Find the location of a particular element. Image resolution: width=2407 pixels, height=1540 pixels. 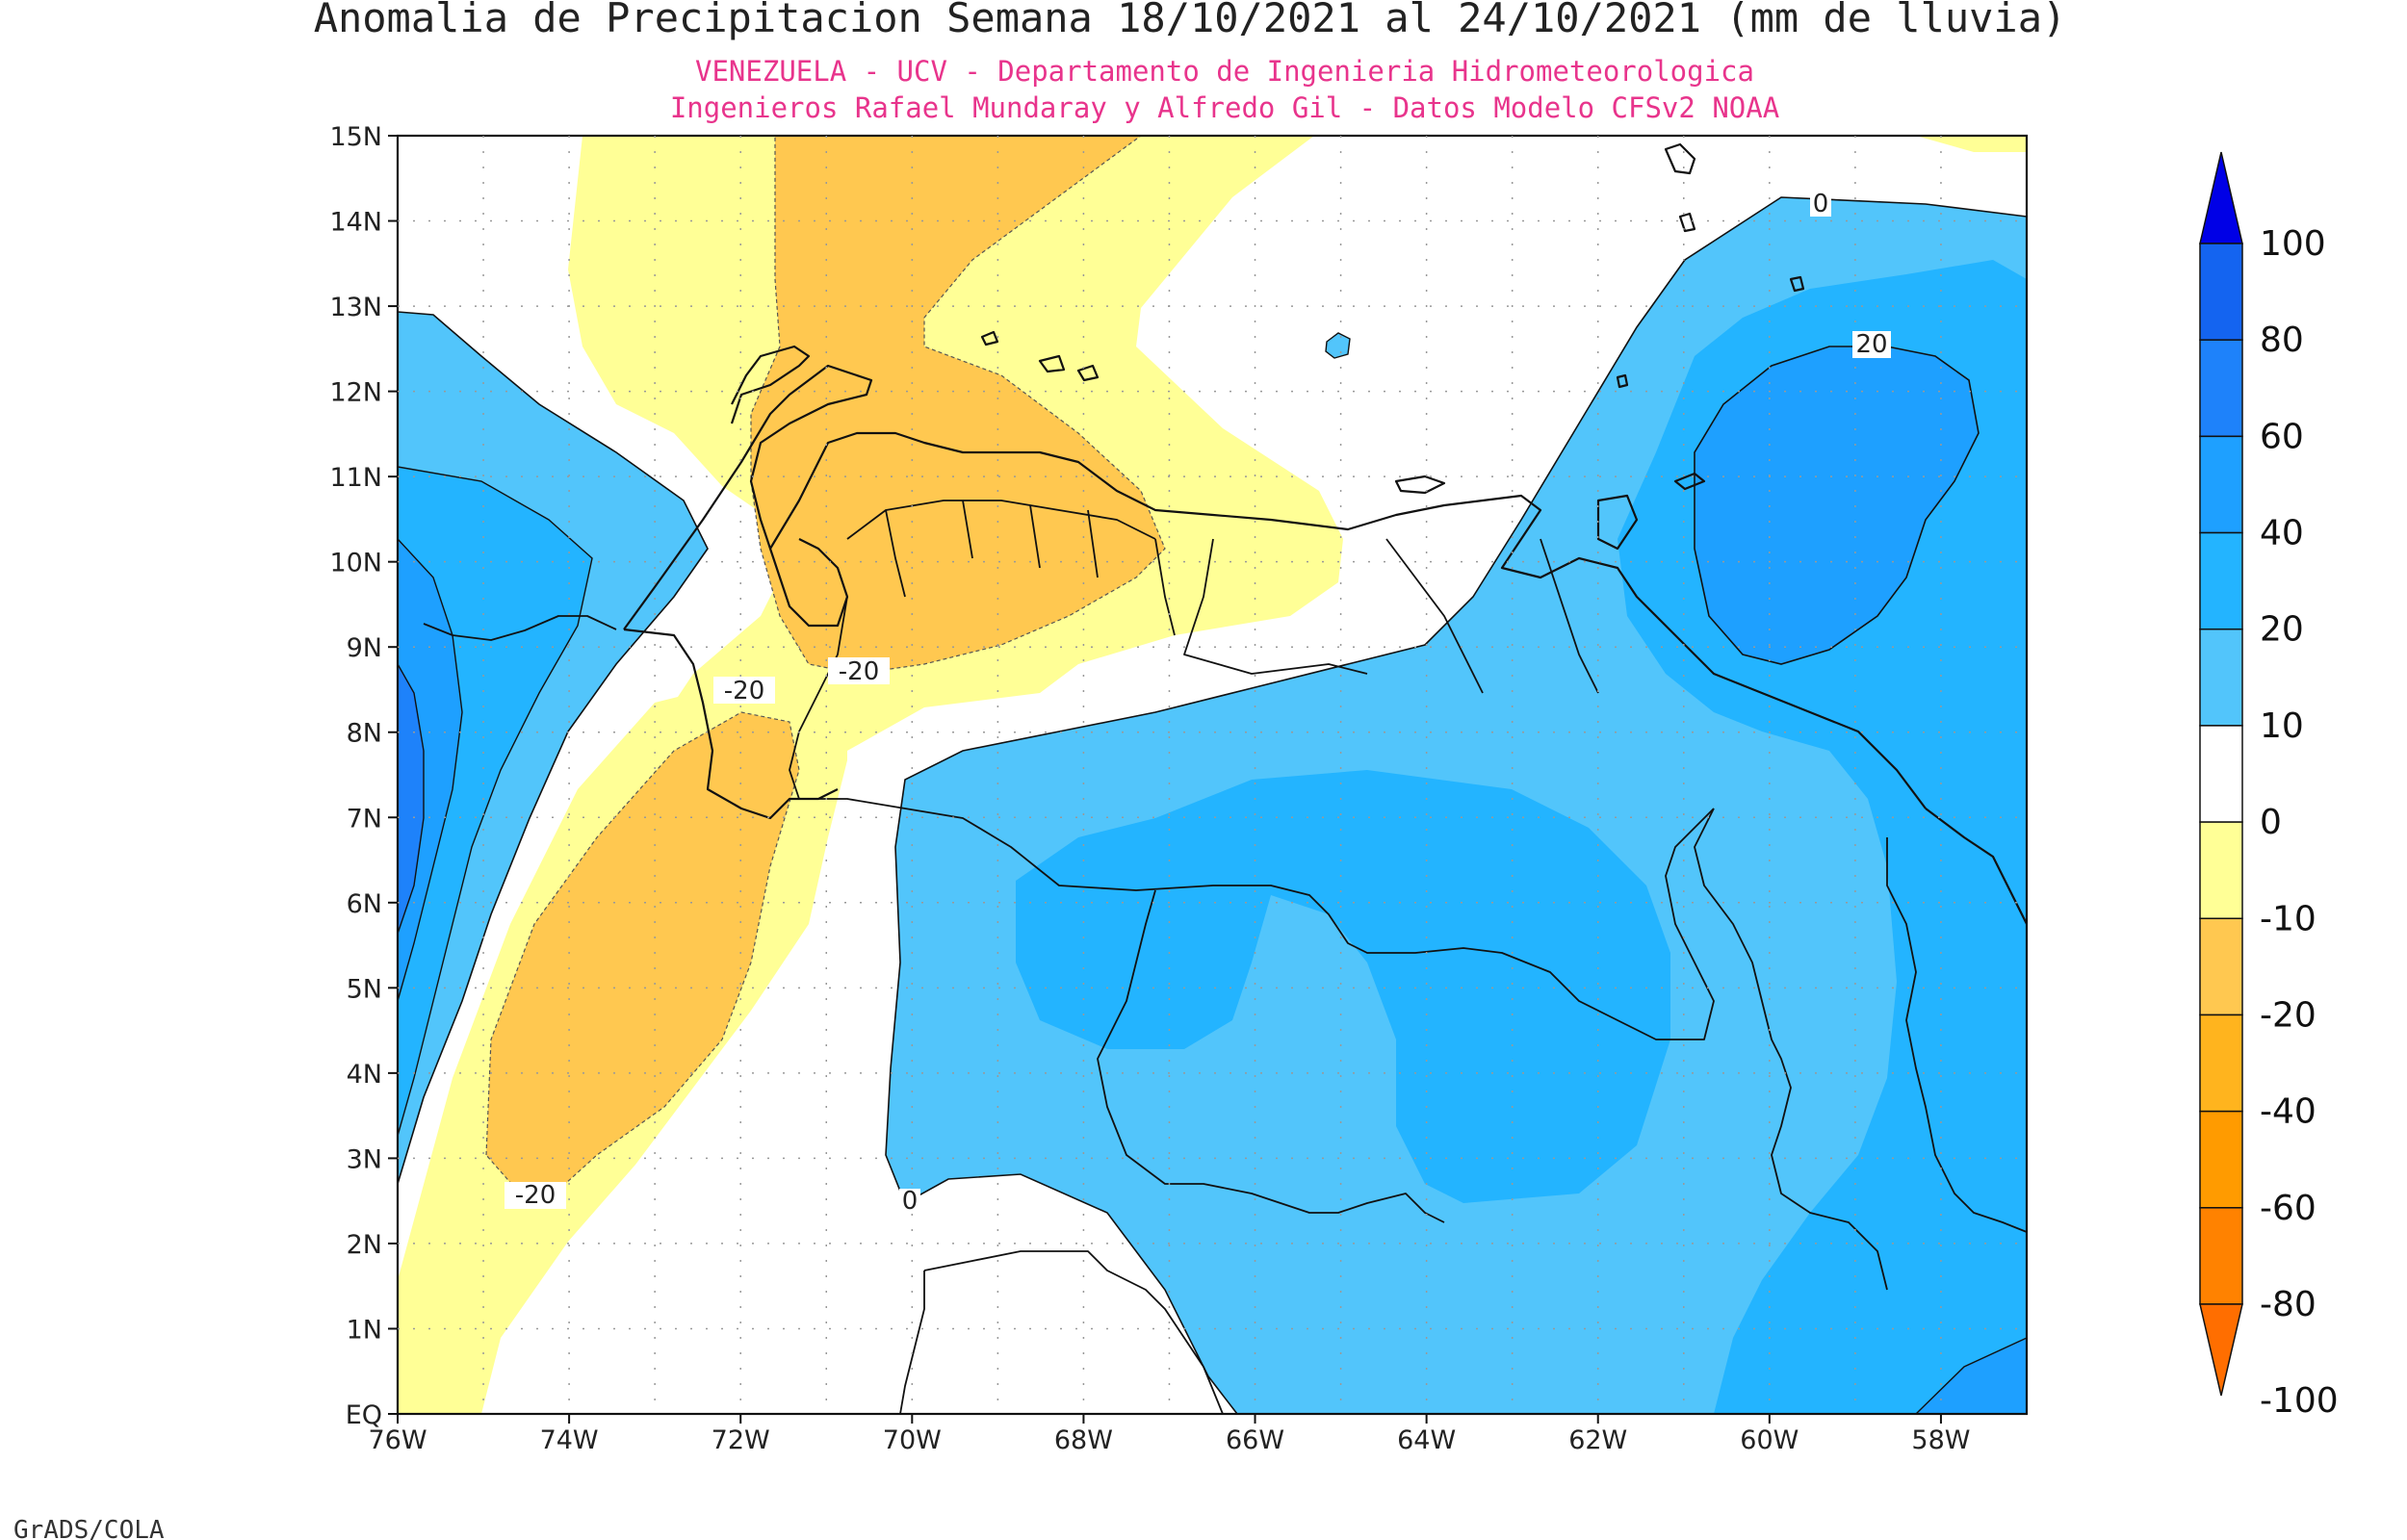

island-st-vincent is located at coordinates (1797, 284).